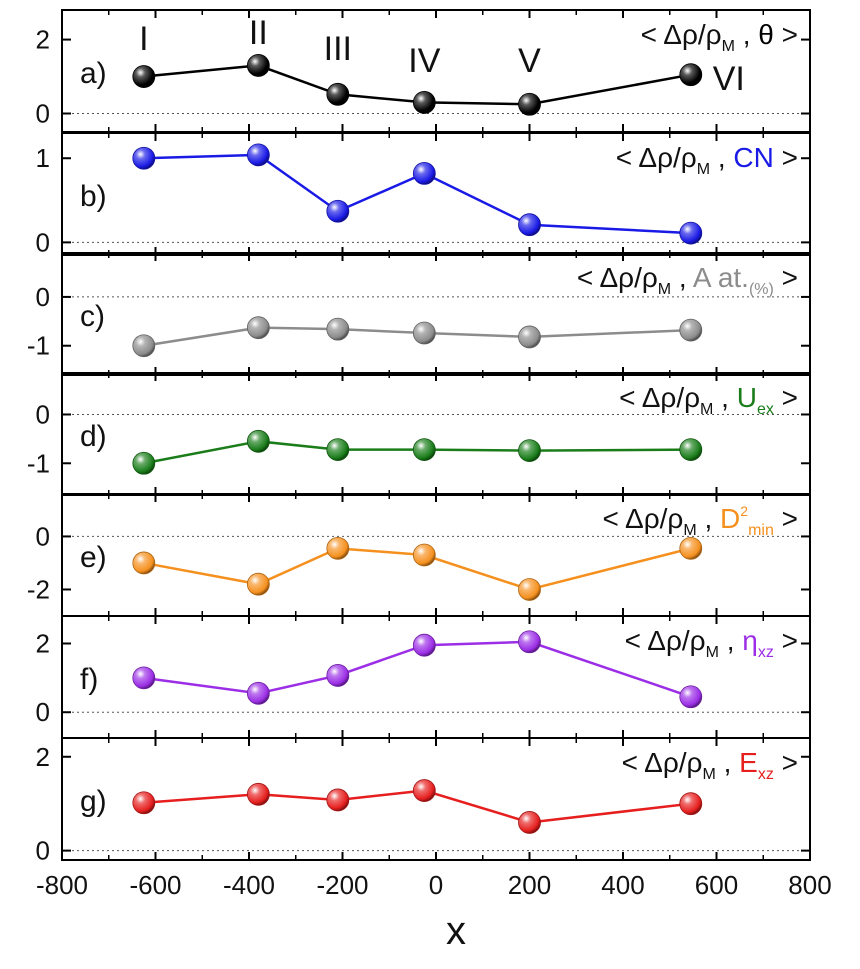  I want to click on x-tick-label: 600, so click(716, 885).